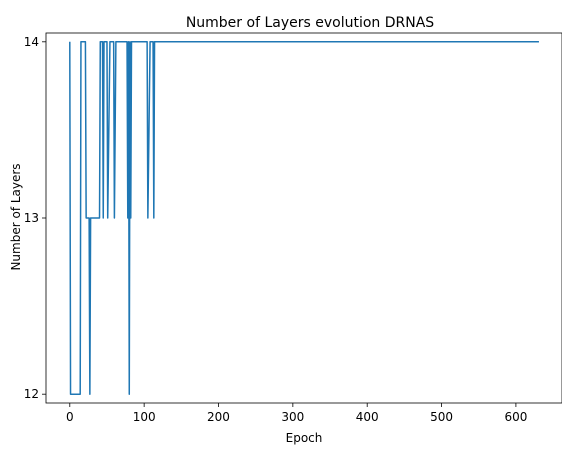 This screenshot has width=562, height=455. Describe the element at coordinates (31, 394) in the screenshot. I see `y-tick-label: 12` at that location.